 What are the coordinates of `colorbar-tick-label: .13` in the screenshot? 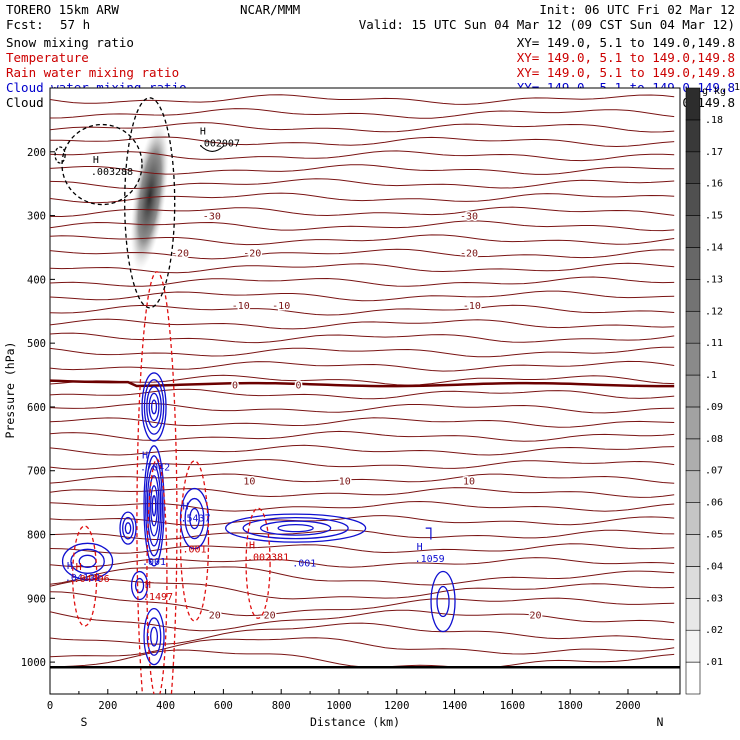 It's located at (714, 279).